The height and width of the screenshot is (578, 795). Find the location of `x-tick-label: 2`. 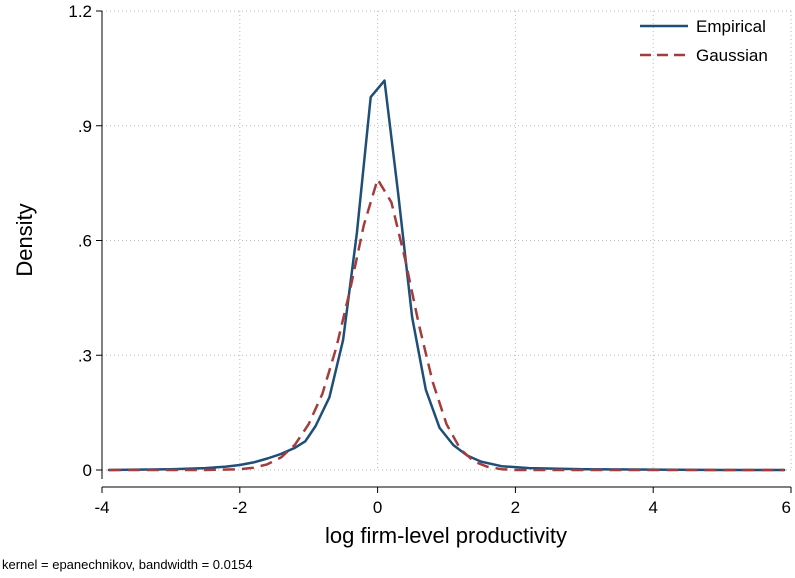

x-tick-label: 2 is located at coordinates (515, 507).